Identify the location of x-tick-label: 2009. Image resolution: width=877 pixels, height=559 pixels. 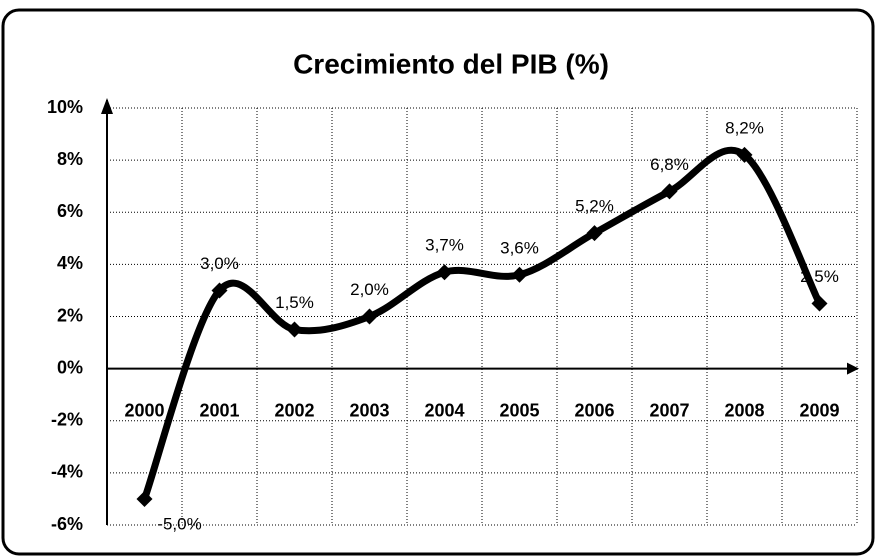
(819, 410).